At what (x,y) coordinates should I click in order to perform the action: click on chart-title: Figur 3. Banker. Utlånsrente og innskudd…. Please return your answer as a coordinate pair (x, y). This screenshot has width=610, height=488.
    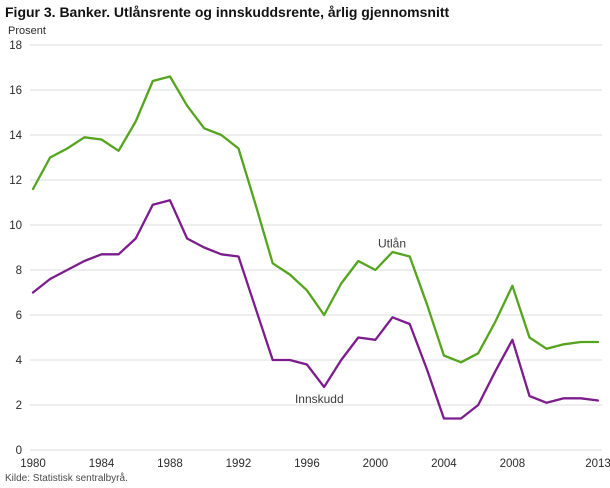
    Looking at the image, I should click on (227, 12).